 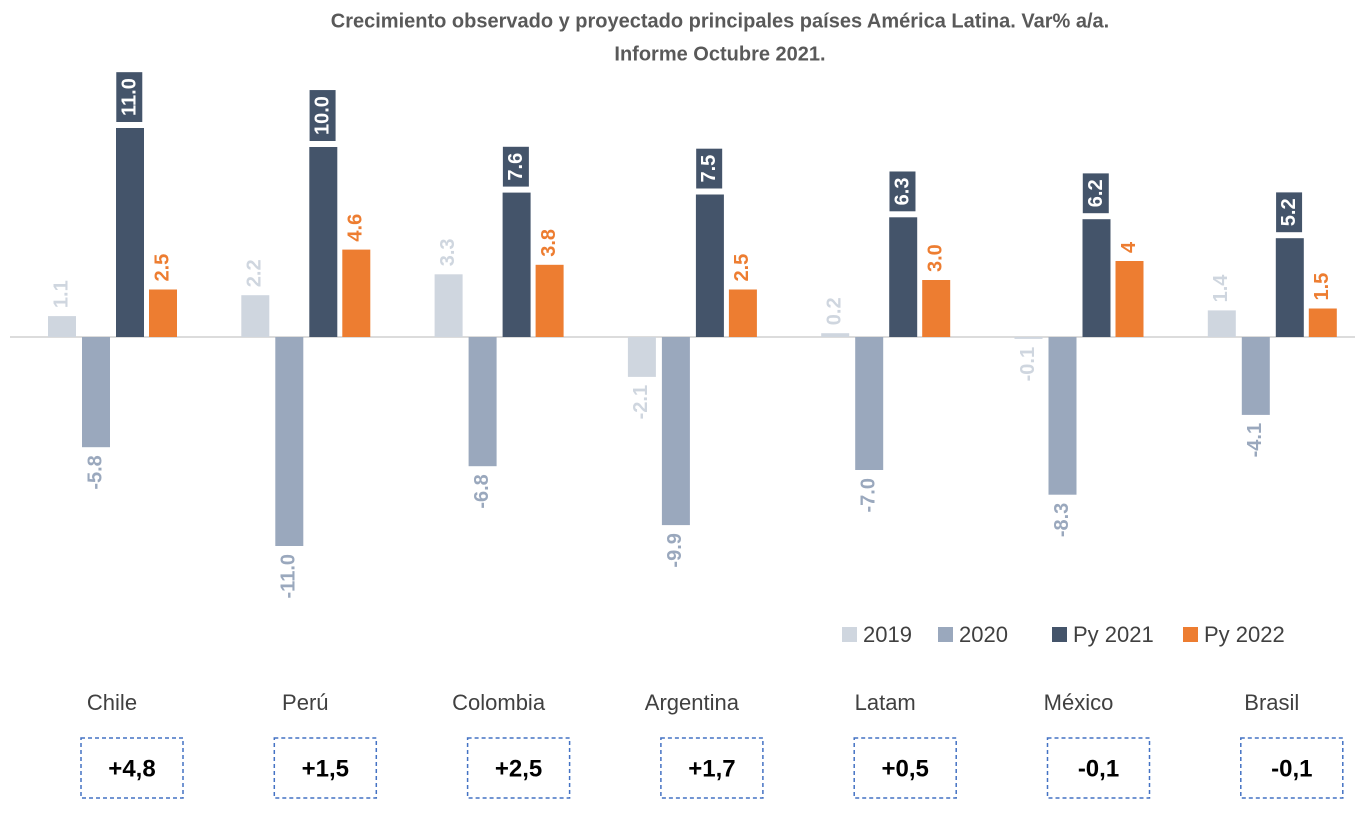 What do you see at coordinates (885, 702) in the screenshot?
I see `x-tick-label: Latam` at bounding box center [885, 702].